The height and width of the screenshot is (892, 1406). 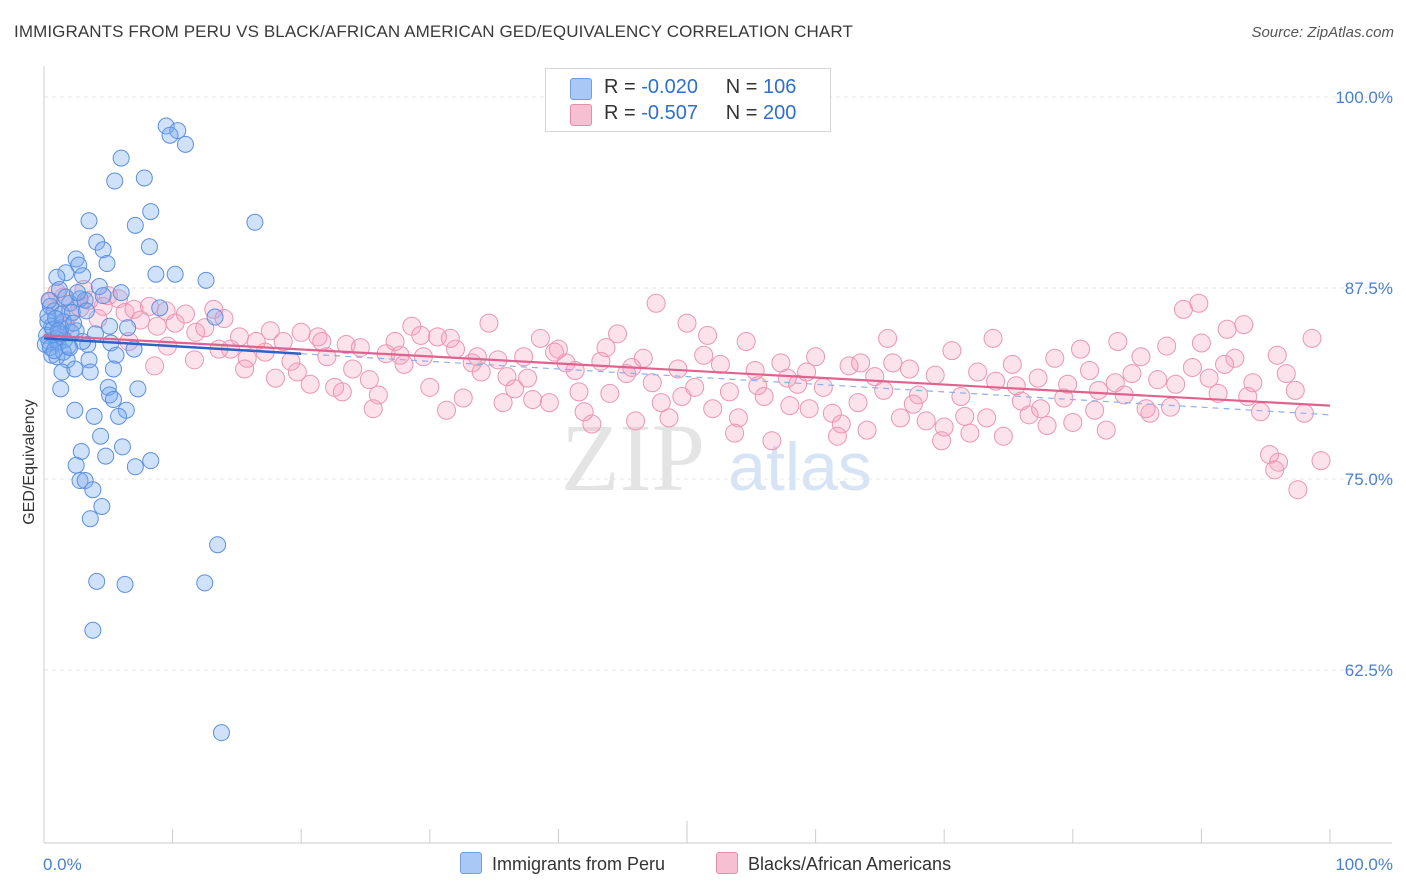 What do you see at coordinates (1364, 864) in the screenshot?
I see `x-tick-label-max: 100.0%` at bounding box center [1364, 864].